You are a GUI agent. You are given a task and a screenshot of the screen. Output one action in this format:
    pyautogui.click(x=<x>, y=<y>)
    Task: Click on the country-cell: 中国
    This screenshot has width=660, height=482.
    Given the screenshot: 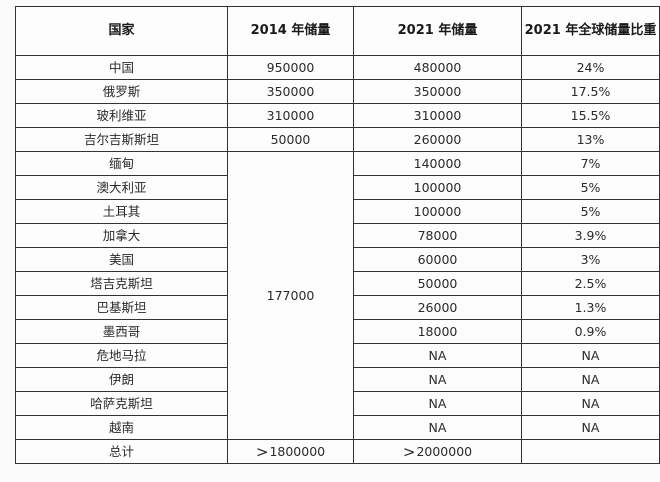 What is the action you would take?
    pyautogui.click(x=121, y=67)
    